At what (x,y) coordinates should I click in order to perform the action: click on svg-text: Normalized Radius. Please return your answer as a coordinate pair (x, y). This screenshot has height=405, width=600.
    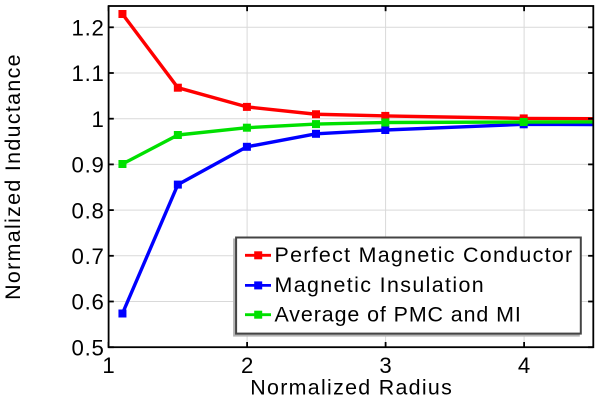
    Looking at the image, I should click on (351, 388).